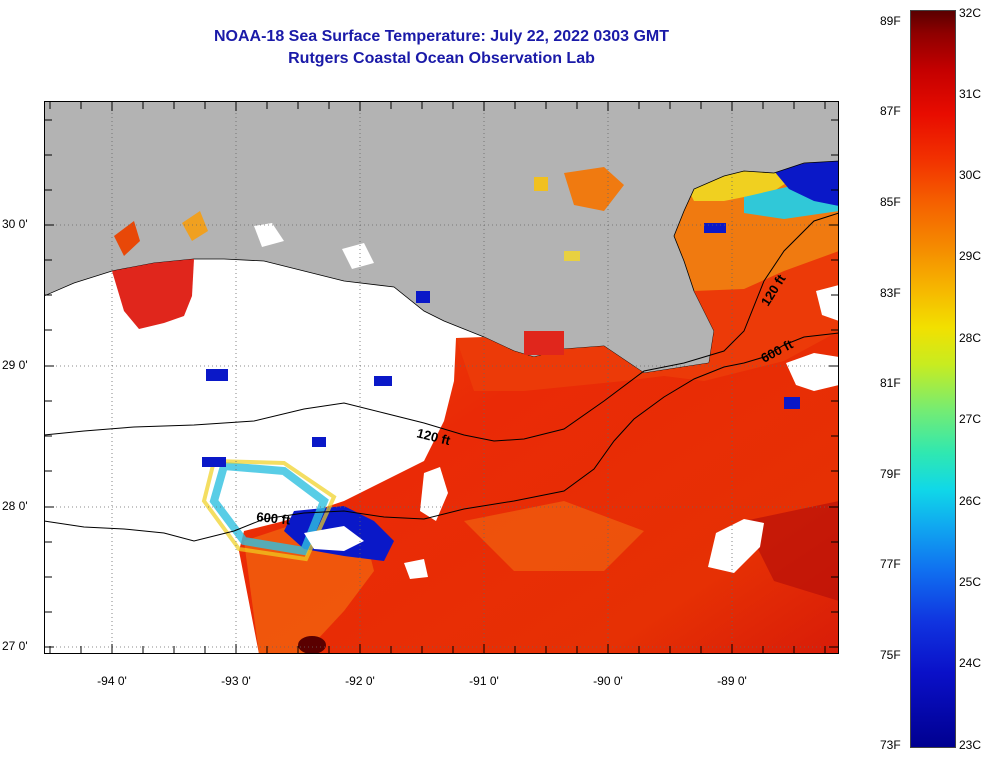 The image size is (992, 761). What do you see at coordinates (236, 681) in the screenshot?
I see `longitude-label: -93 0'` at bounding box center [236, 681].